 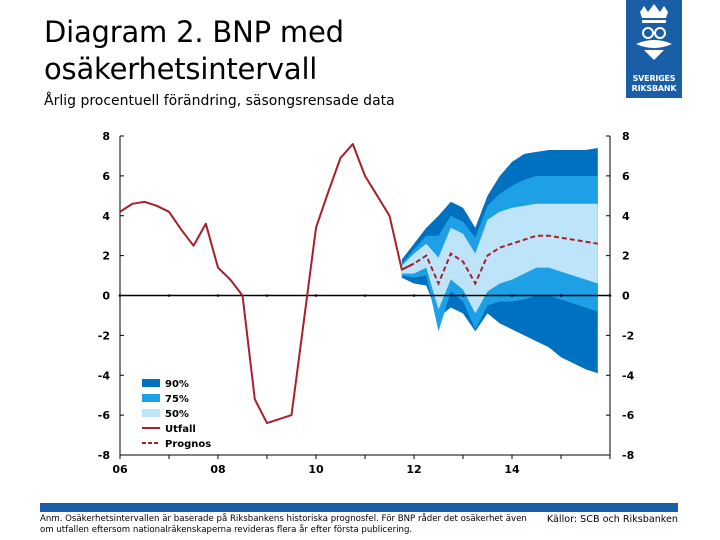 I want to click on forecast-line, so click(x=499, y=260).